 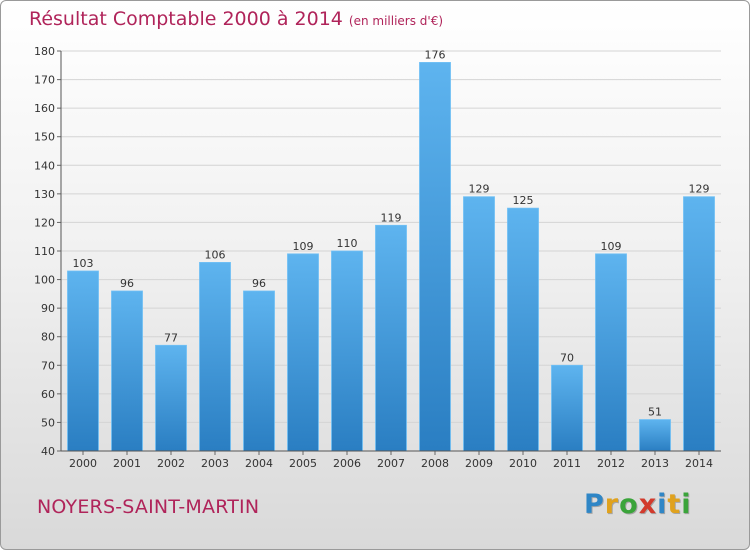 What do you see at coordinates (648, 504) in the screenshot?
I see `logo-letter: x` at bounding box center [648, 504].